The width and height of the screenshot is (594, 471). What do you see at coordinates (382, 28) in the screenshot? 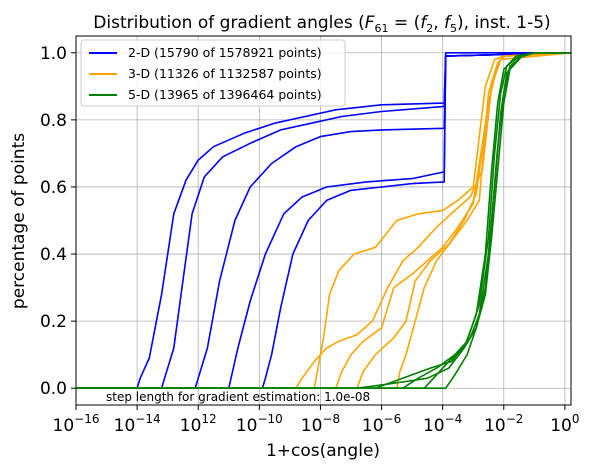
I see `title-F-sub: 61` at bounding box center [382, 28].